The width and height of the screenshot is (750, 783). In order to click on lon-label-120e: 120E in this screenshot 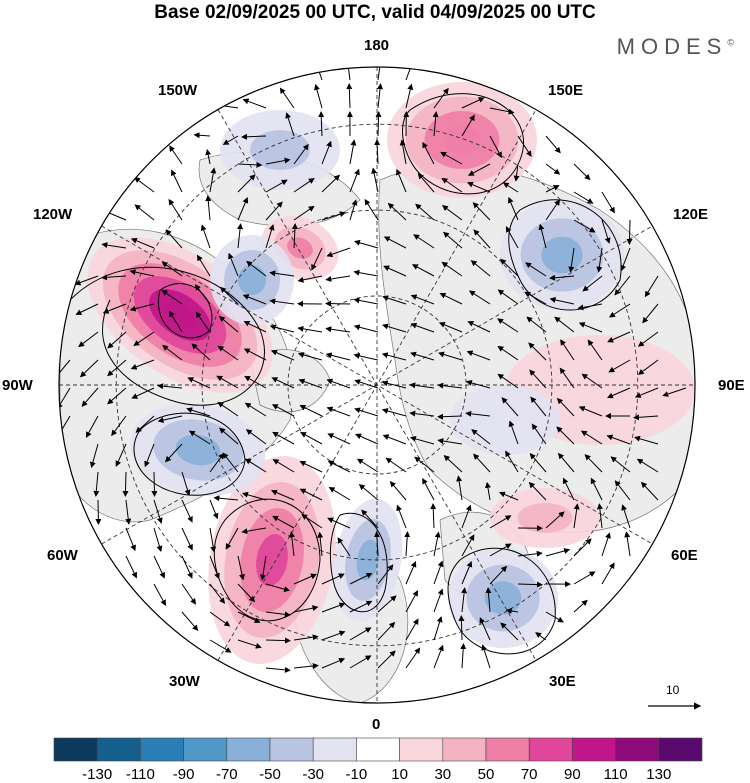, I will do `click(691, 214)`.